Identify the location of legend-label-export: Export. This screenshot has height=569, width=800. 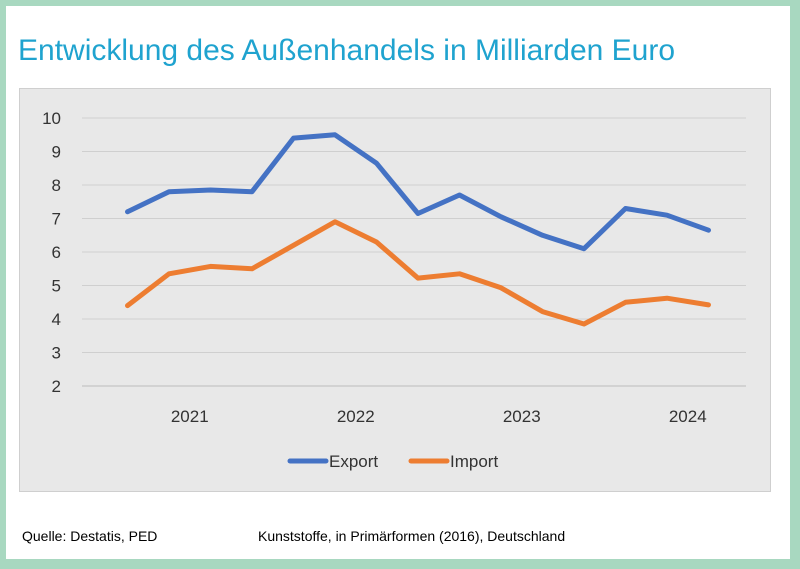
(353, 461).